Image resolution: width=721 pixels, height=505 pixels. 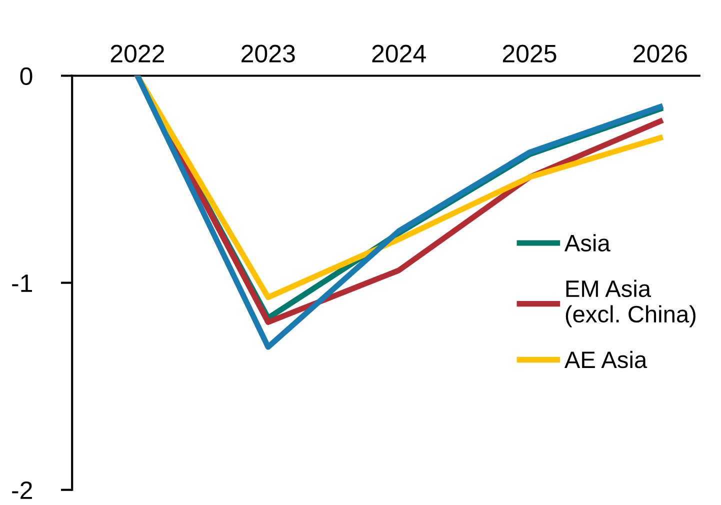 I want to click on legend-label: EM Asia (excl. China), so click(x=631, y=304).